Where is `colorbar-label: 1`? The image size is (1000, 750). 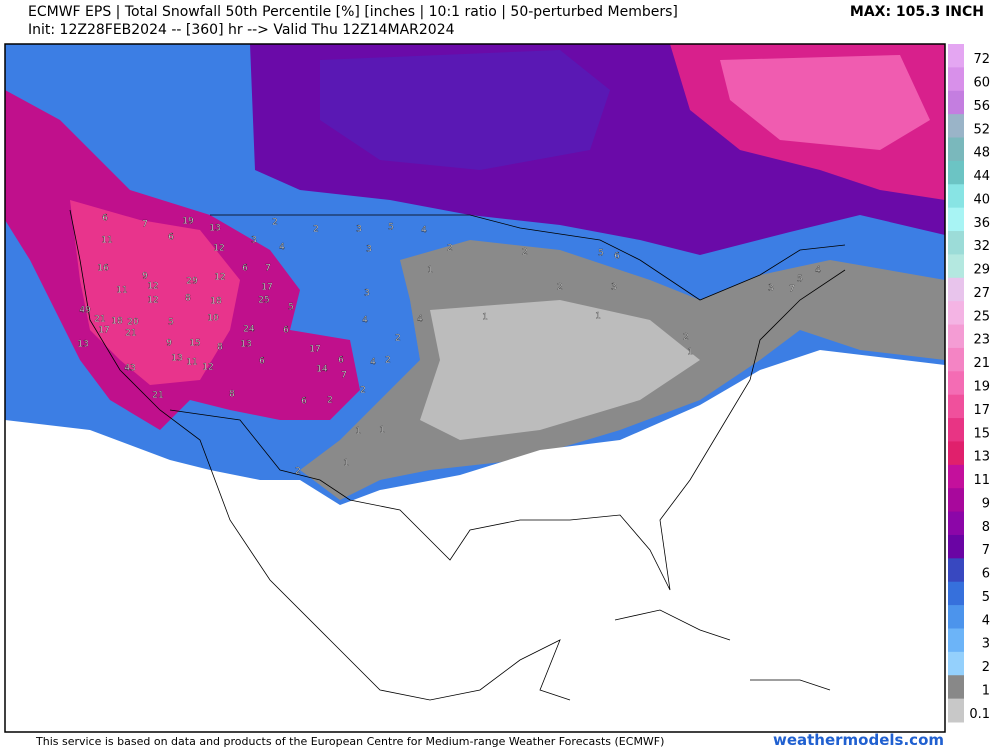 colorbar-label: 1 is located at coordinates (986, 690).